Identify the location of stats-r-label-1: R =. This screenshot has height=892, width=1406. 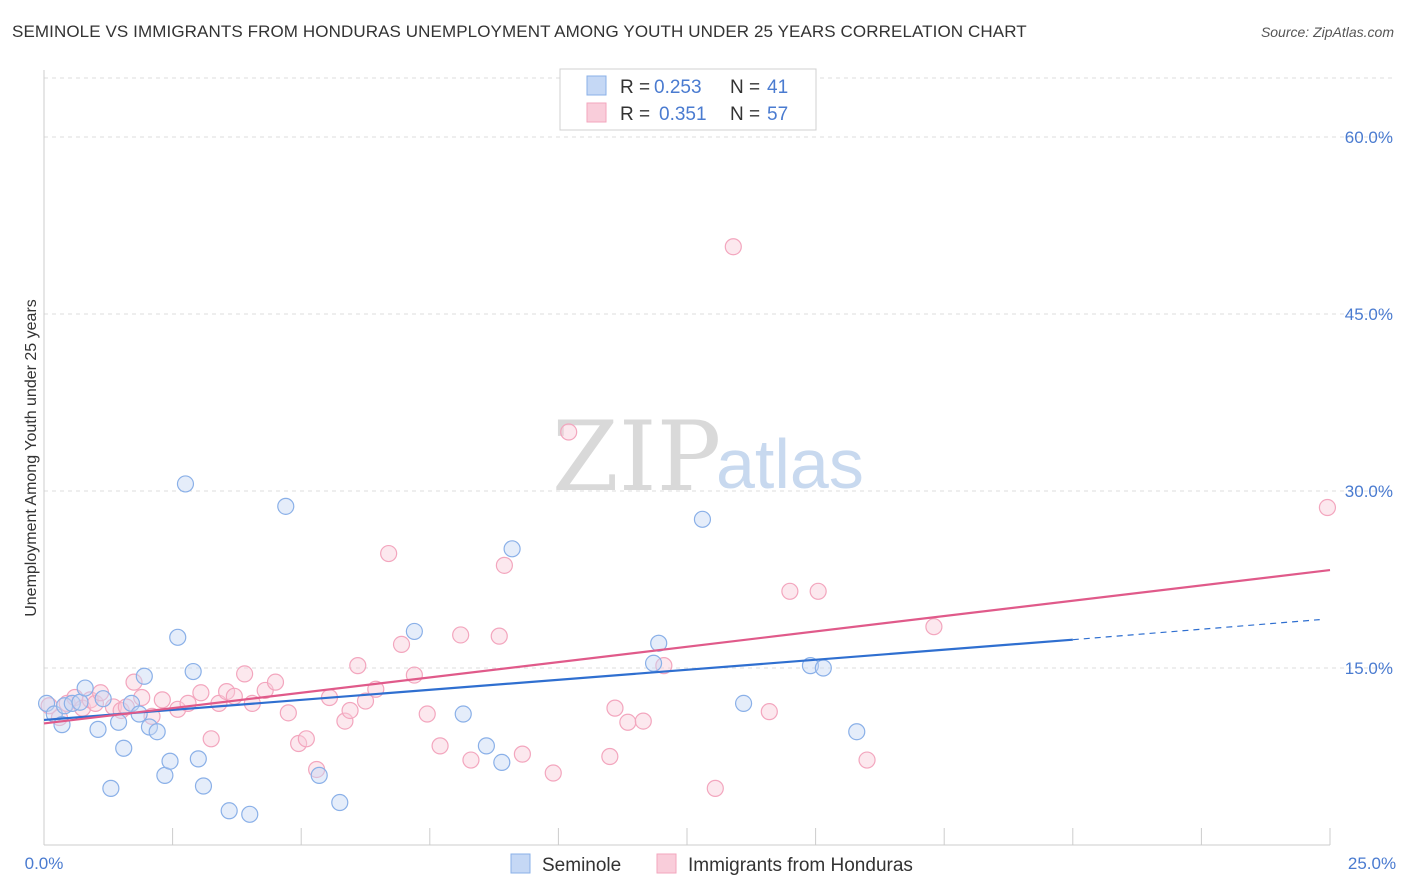
(635, 87).